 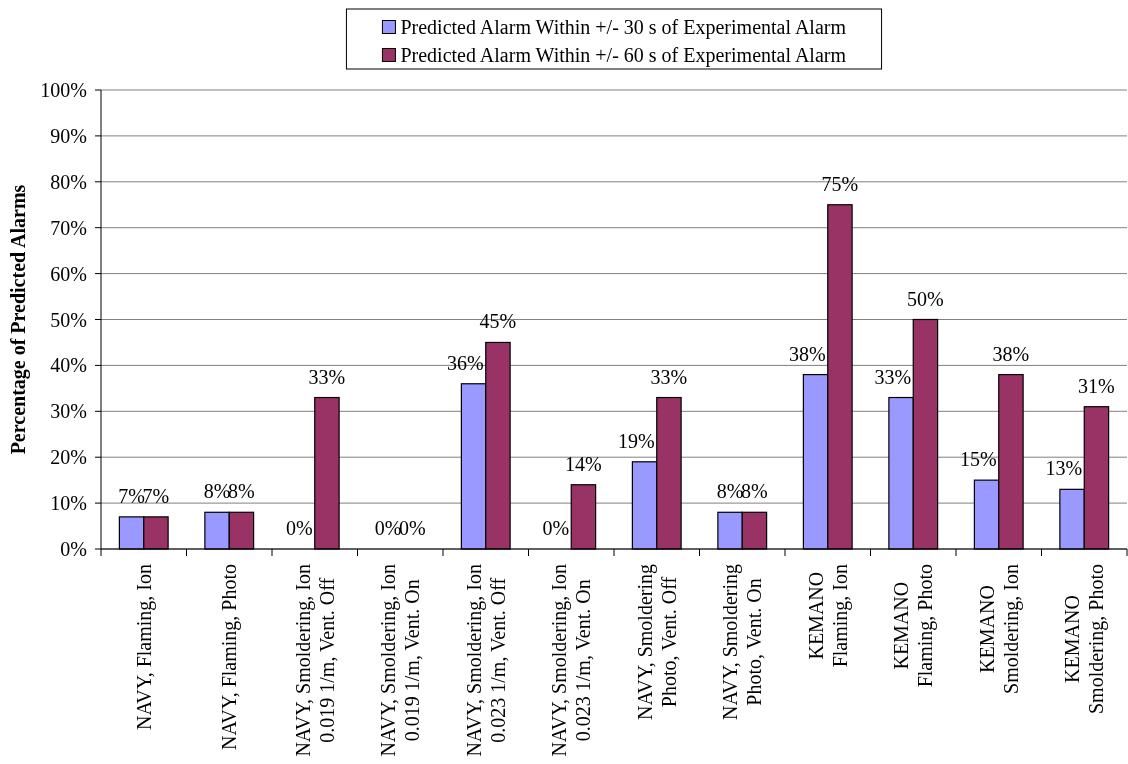 What do you see at coordinates (68, 457) in the screenshot?
I see `y-tick-label: 20%` at bounding box center [68, 457].